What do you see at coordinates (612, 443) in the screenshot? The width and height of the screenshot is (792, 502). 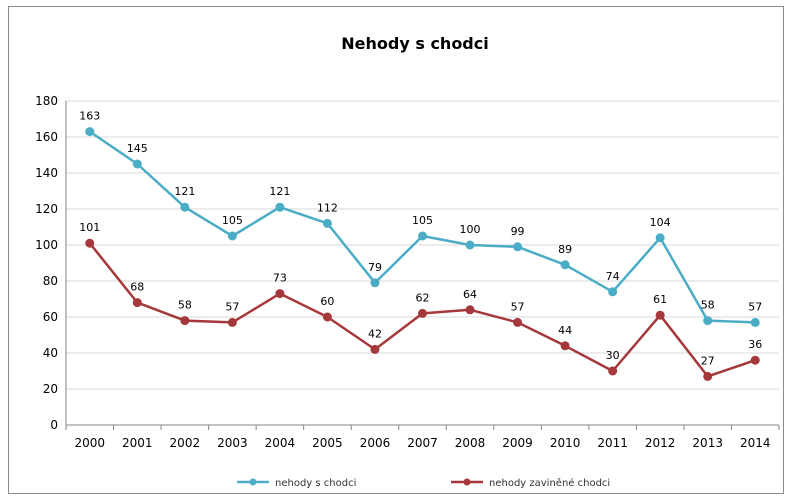 I see `x-tick-label: 2011` at bounding box center [612, 443].